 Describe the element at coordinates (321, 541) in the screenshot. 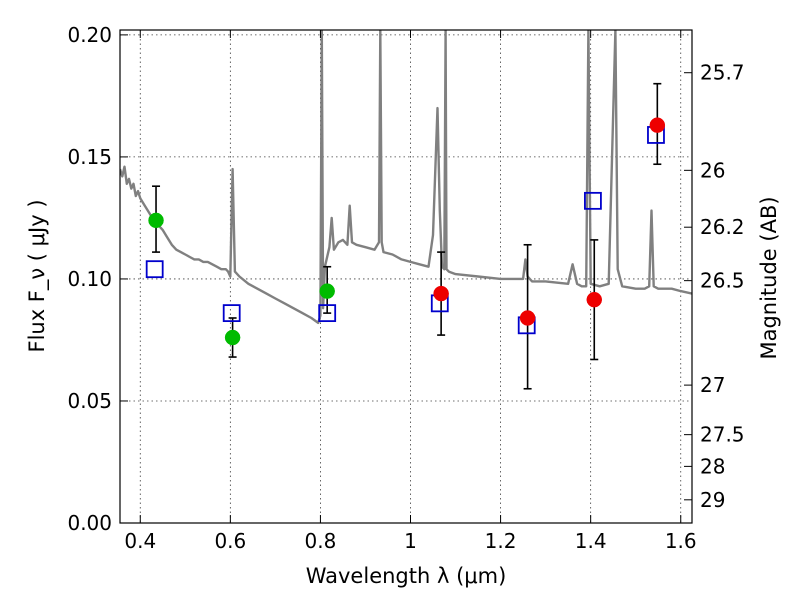

I see `x-tick-label: 0.8` at that location.